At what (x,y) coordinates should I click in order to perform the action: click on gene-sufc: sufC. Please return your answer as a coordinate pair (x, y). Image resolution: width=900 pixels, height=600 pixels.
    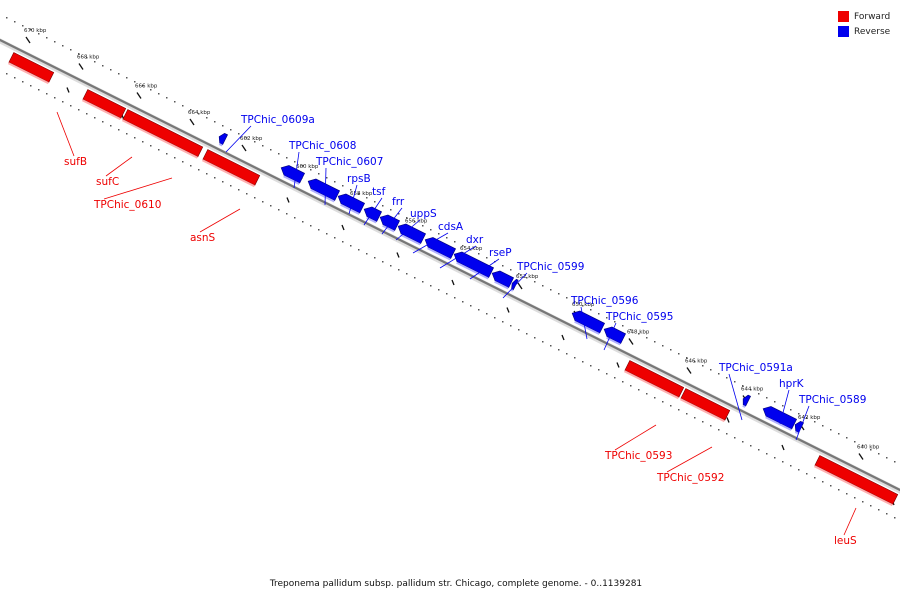
    Looking at the image, I should click on (107, 138).